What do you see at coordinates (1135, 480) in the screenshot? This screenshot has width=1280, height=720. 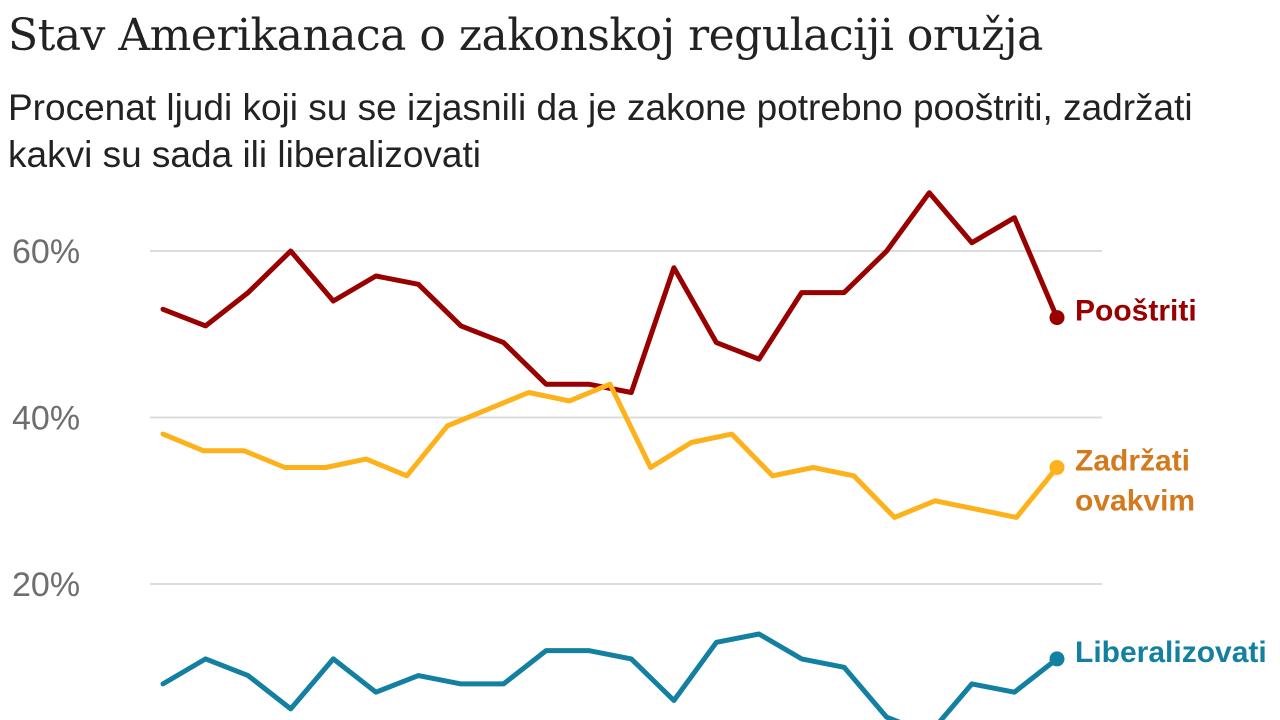 I see `series-label-1: Zadržati ovakvim` at bounding box center [1135, 480].